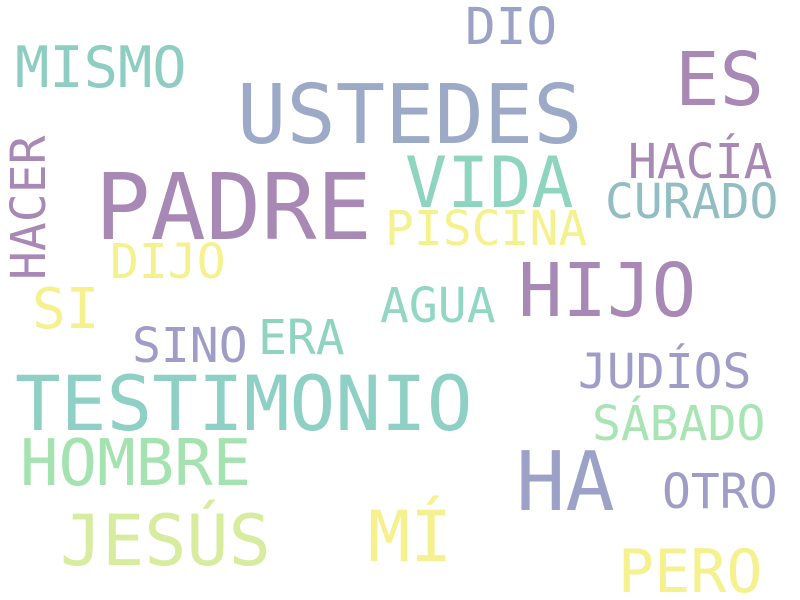 The image size is (800, 600). Describe the element at coordinates (66, 309) in the screenshot. I see `word-si: SI` at that location.